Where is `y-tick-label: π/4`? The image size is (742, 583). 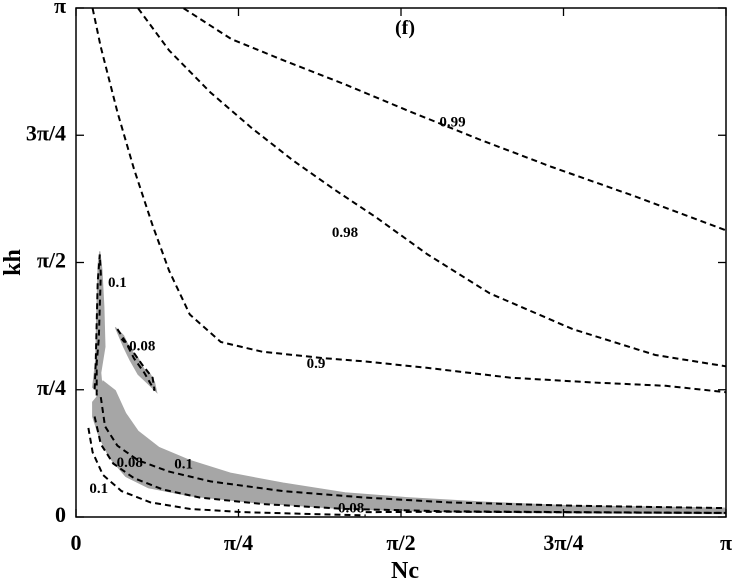 y-tick-label: π/4 is located at coordinates (51, 387).